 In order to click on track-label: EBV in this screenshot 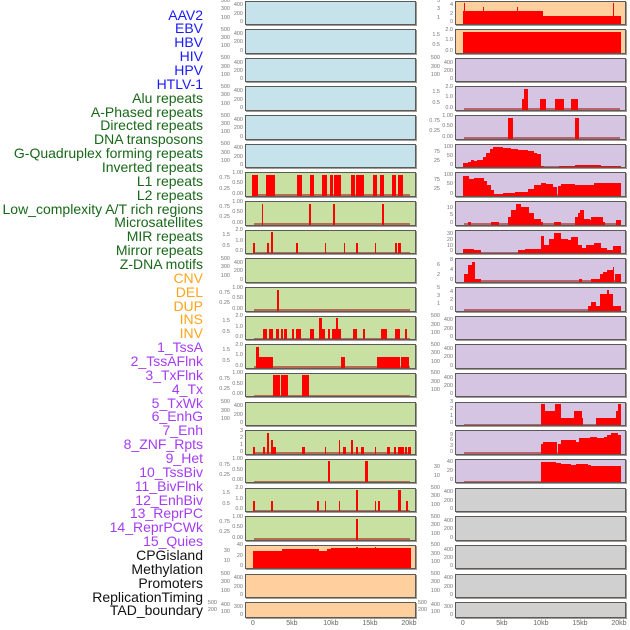, I will do `click(188, 28)`.